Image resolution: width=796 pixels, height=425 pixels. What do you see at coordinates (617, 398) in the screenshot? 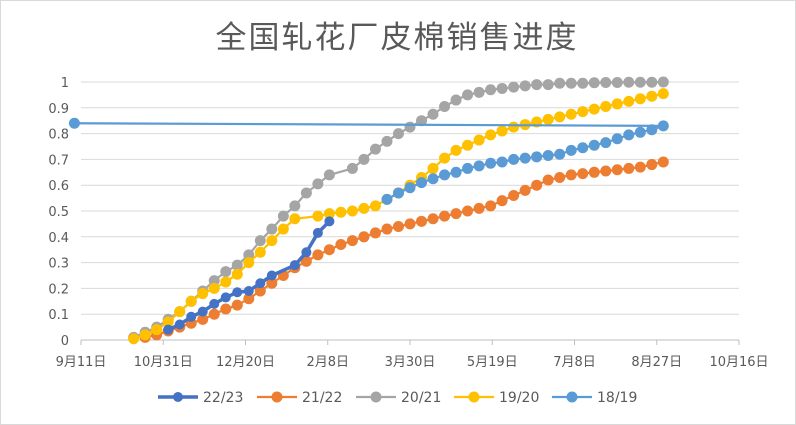
I see `legend-label: 18/19` at bounding box center [617, 398].